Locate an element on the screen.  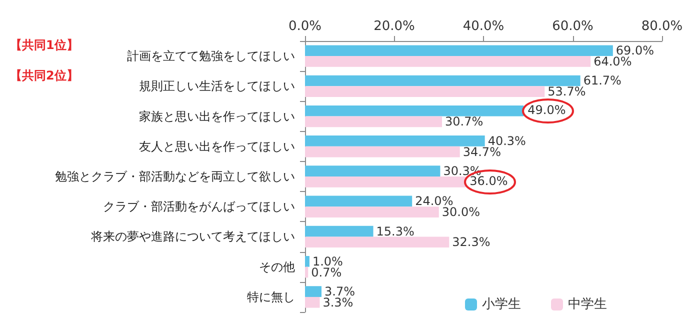
y-tick-label: 友人と思い出を作ってほしい is located at coordinates (217, 146).